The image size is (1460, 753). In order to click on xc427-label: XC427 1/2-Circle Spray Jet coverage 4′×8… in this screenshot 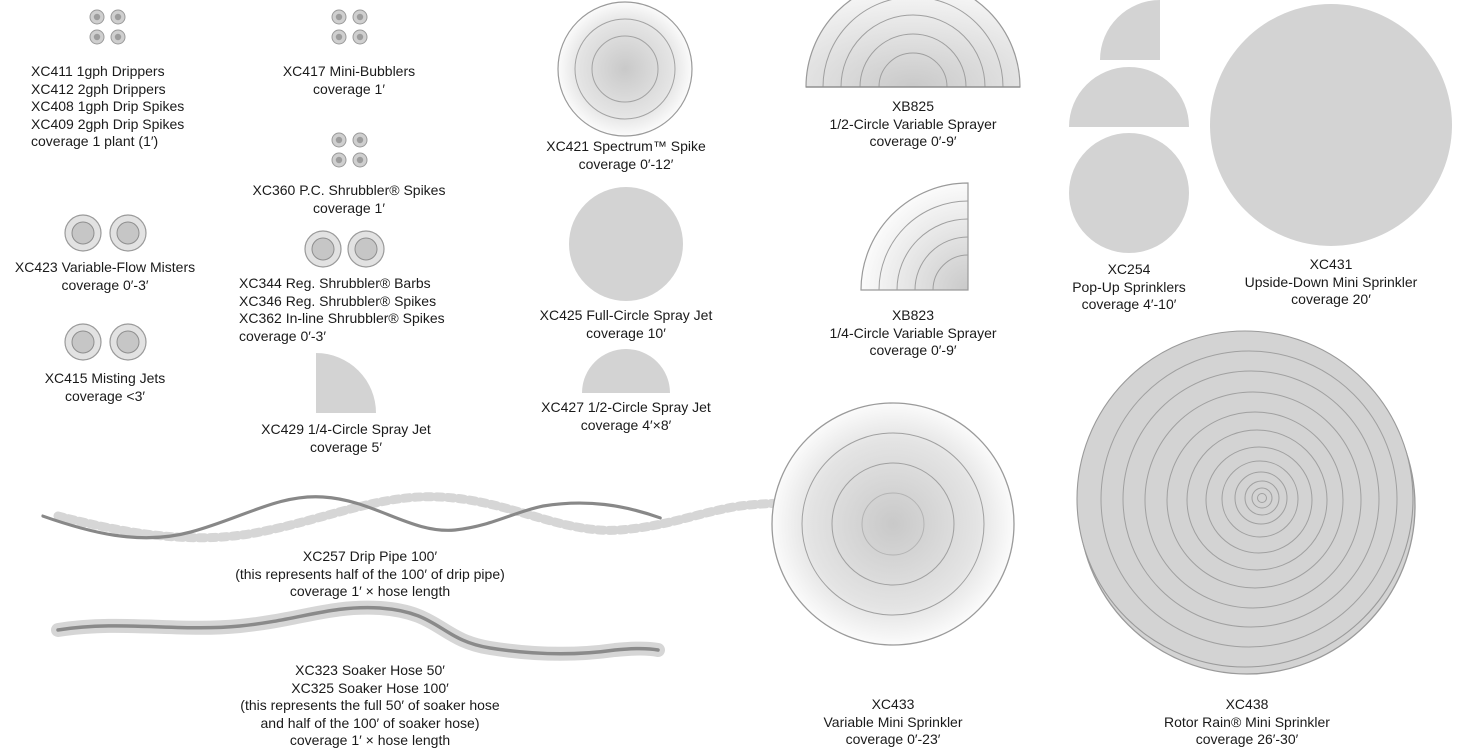, I will do `click(626, 416)`.